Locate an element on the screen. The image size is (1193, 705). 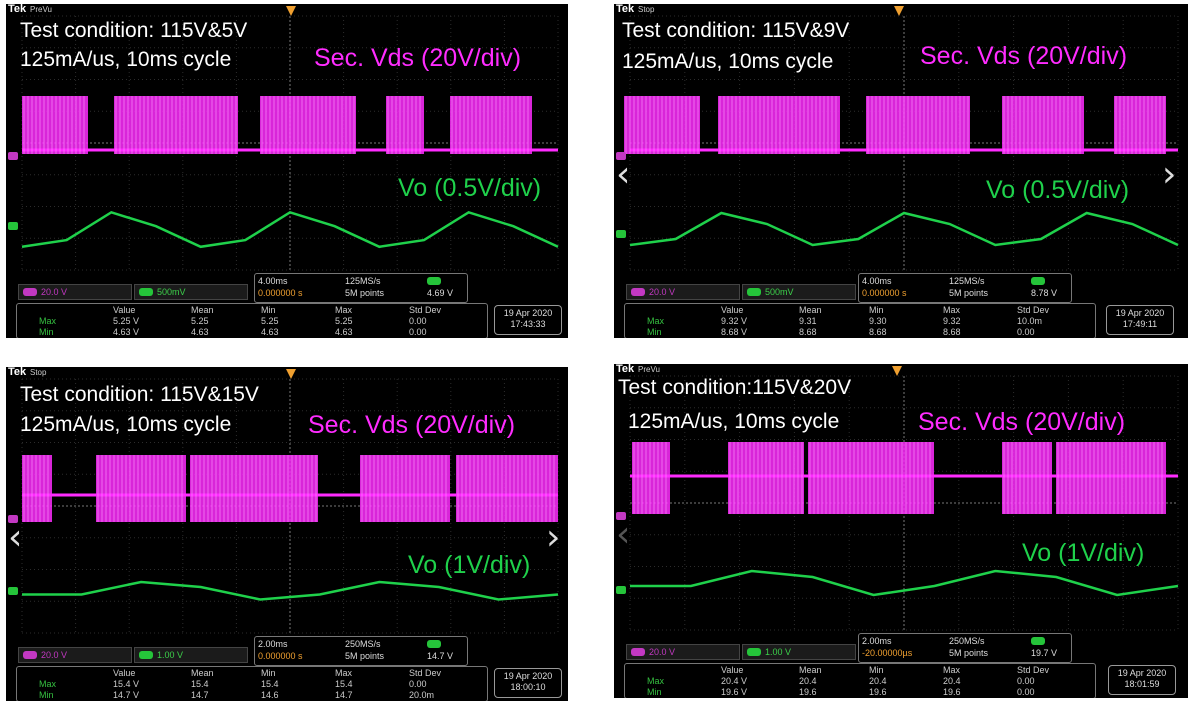
condition-line-1: Test condition: 115V&9V is located at coordinates (736, 30).